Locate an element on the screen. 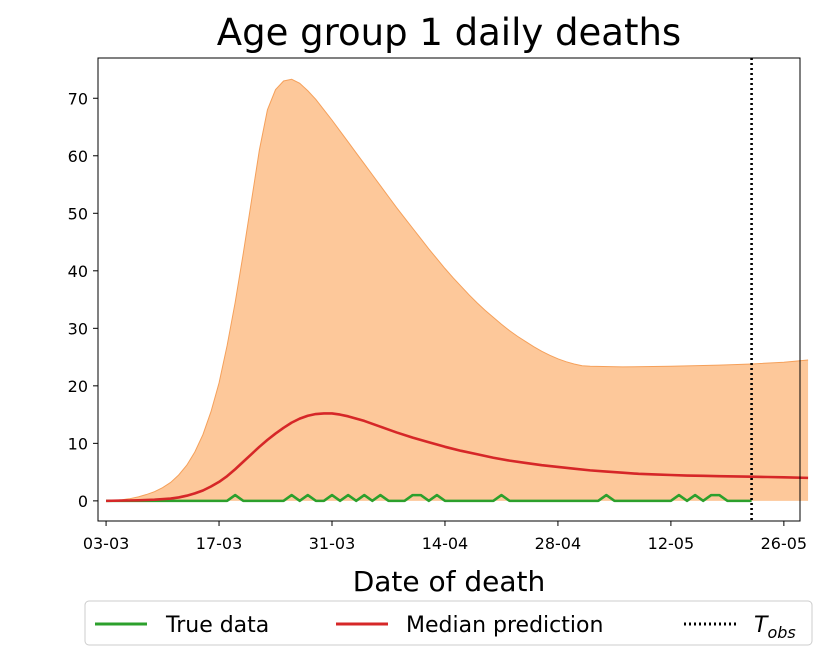 This screenshot has width=830, height=649. y-tick-label: 30 is located at coordinates (78, 328).